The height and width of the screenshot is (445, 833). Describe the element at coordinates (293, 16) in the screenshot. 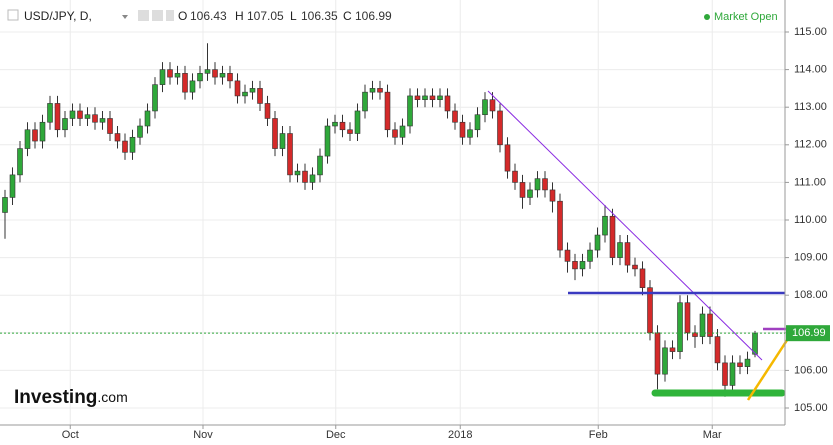

I see `low-label: L` at that location.